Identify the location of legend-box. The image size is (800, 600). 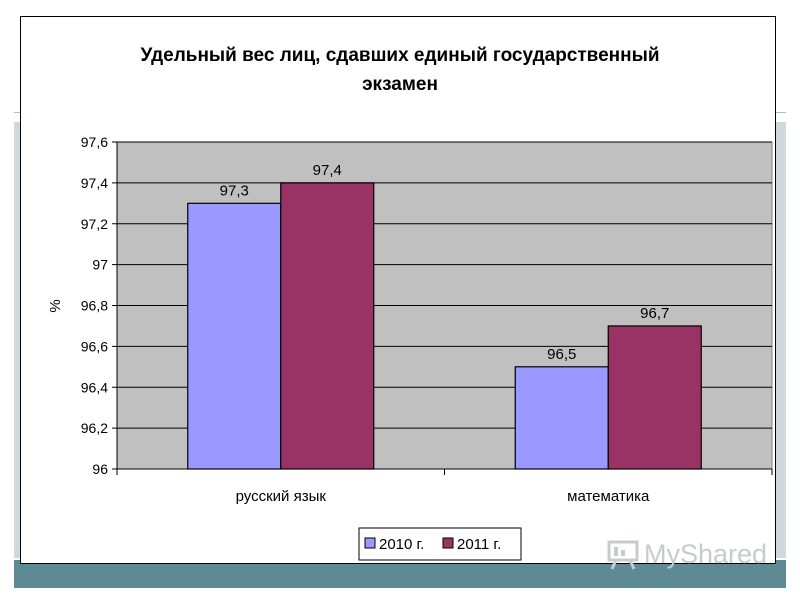
(440, 544).